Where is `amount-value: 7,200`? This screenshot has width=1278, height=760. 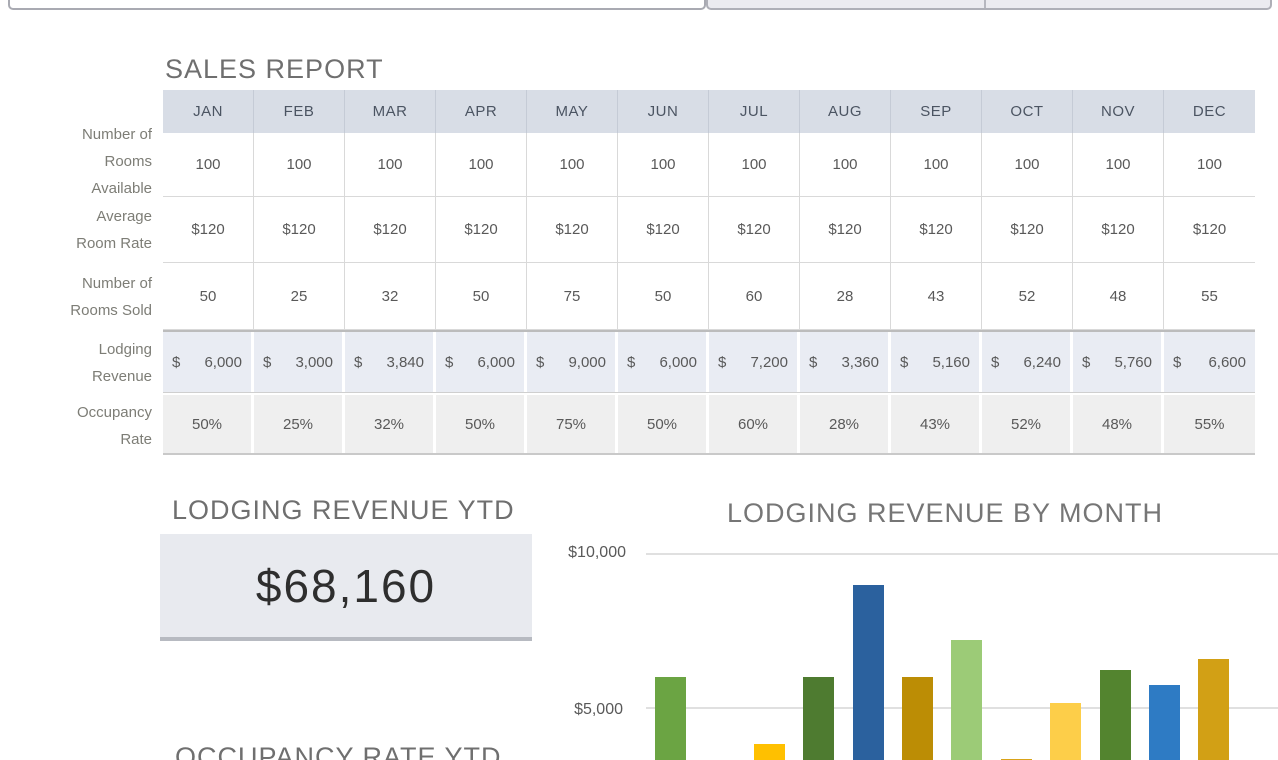
amount-value: 7,200 is located at coordinates (769, 362).